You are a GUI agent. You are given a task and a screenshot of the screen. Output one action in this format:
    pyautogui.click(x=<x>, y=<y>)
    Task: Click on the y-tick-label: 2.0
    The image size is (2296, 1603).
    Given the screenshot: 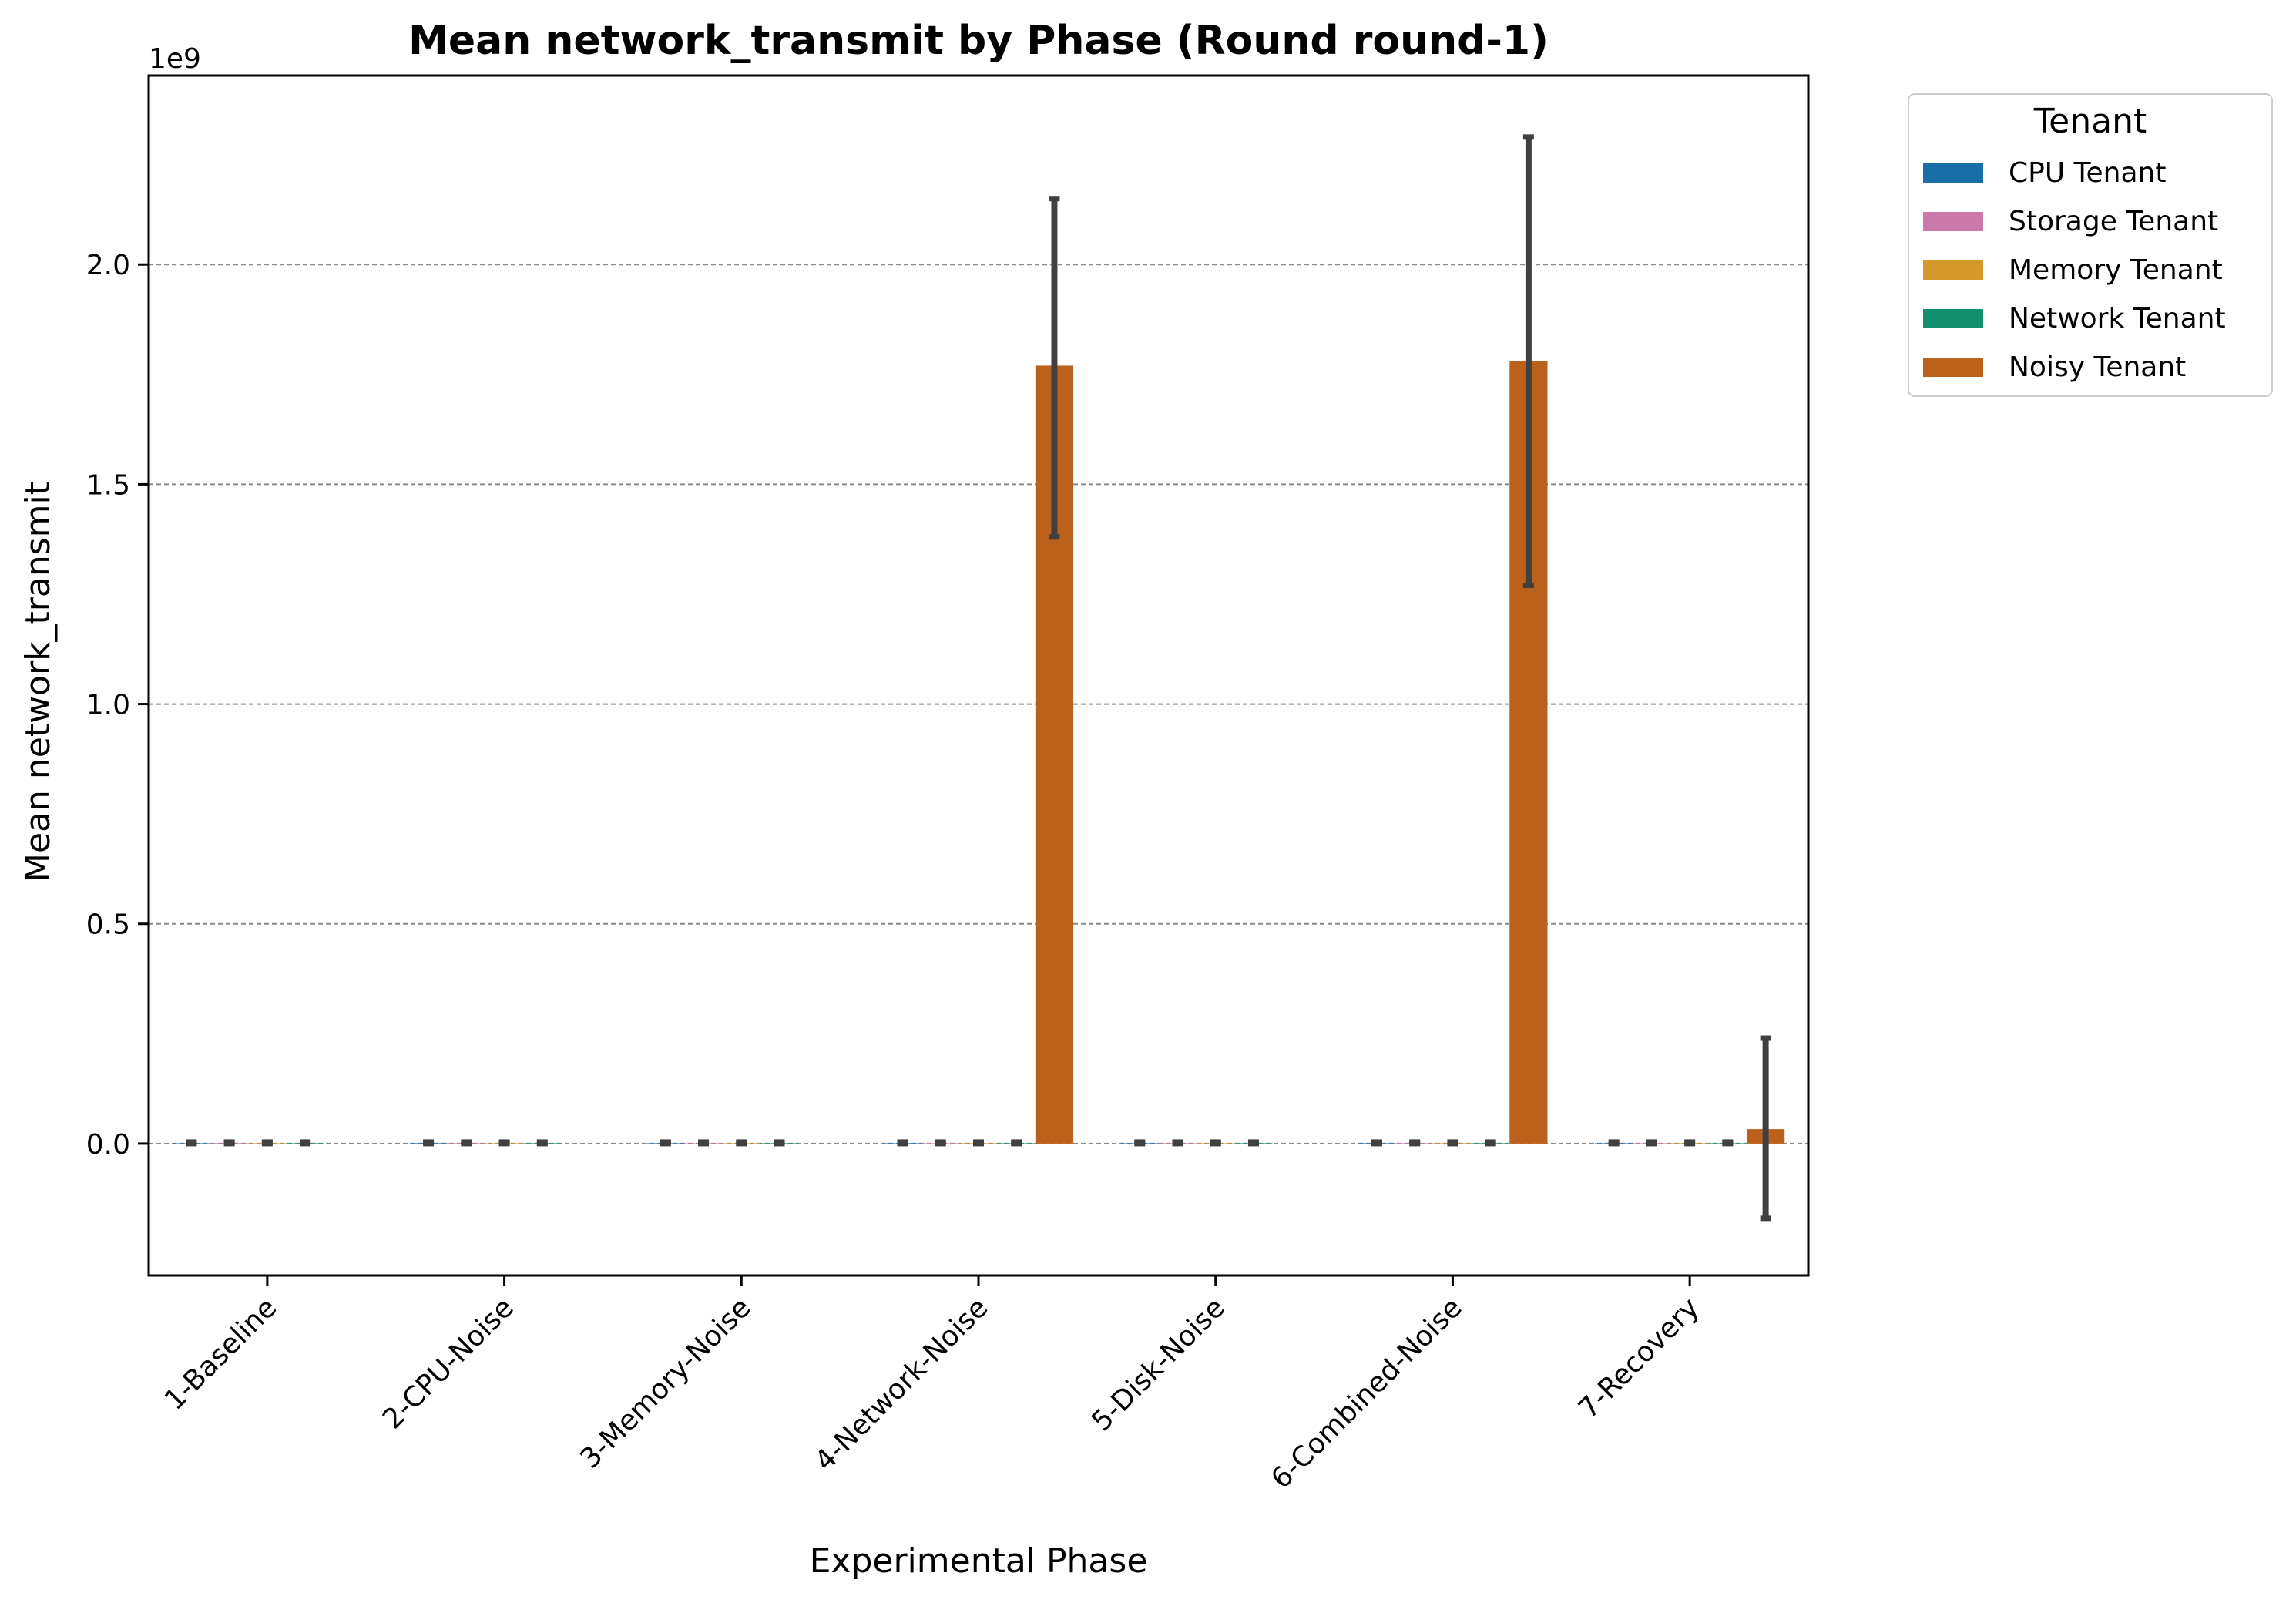 What is the action you would take?
    pyautogui.click(x=108, y=265)
    